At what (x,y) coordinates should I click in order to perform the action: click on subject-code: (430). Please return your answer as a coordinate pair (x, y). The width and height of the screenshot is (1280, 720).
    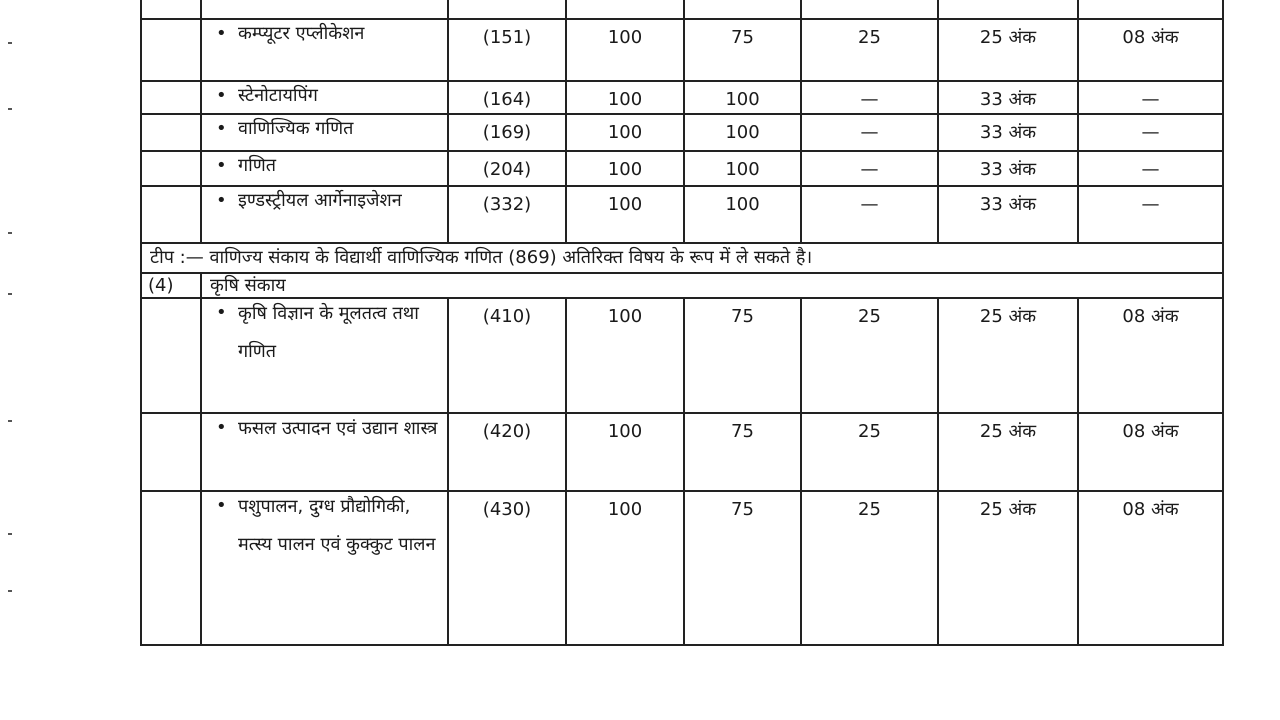
    Looking at the image, I should click on (507, 568).